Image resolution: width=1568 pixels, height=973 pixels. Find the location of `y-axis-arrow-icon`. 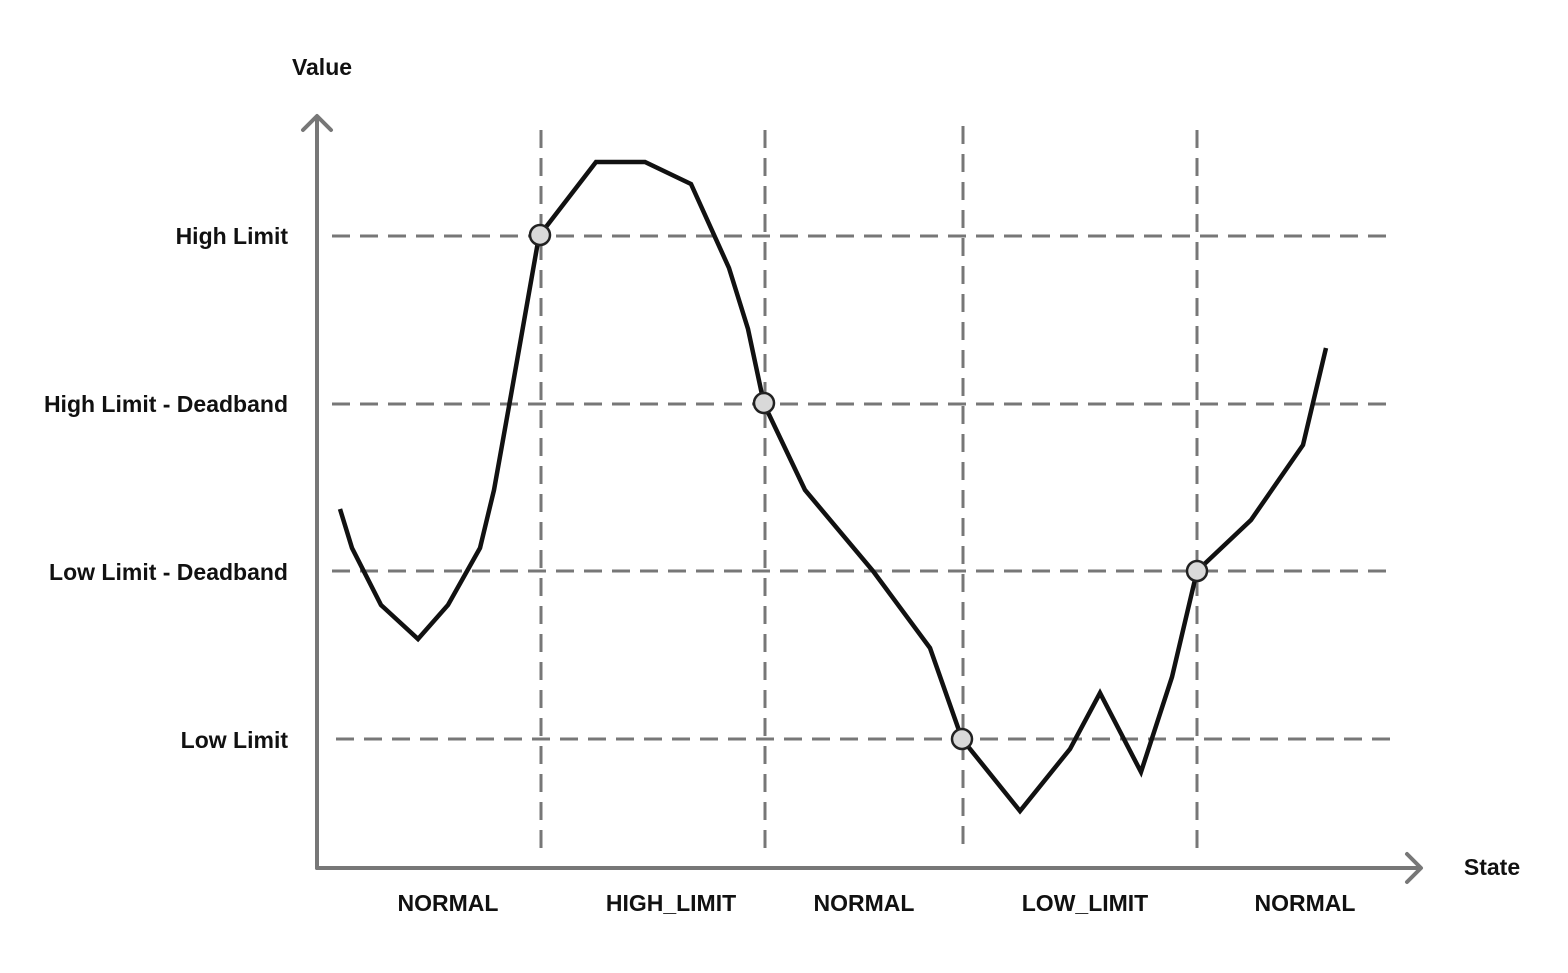

y-axis-arrow-icon is located at coordinates (317, 123).